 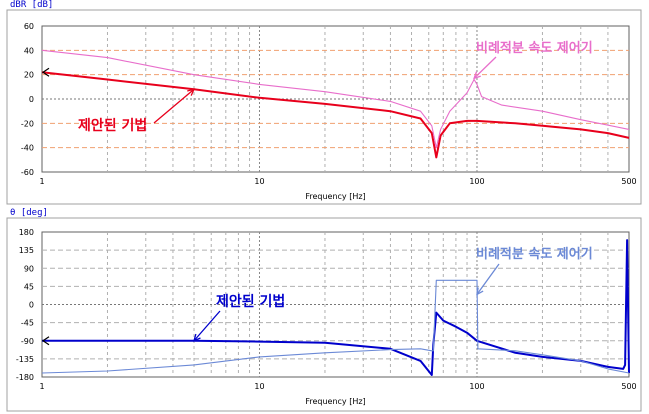 What do you see at coordinates (628, 386) in the screenshot?
I see `phase-x-tick-label: 500` at bounding box center [628, 386].